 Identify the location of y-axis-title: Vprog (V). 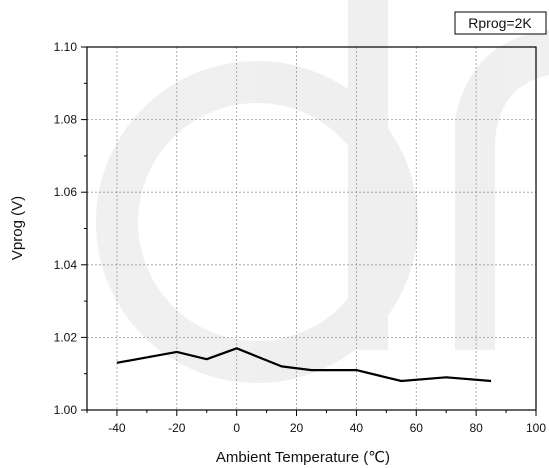
(17, 228).